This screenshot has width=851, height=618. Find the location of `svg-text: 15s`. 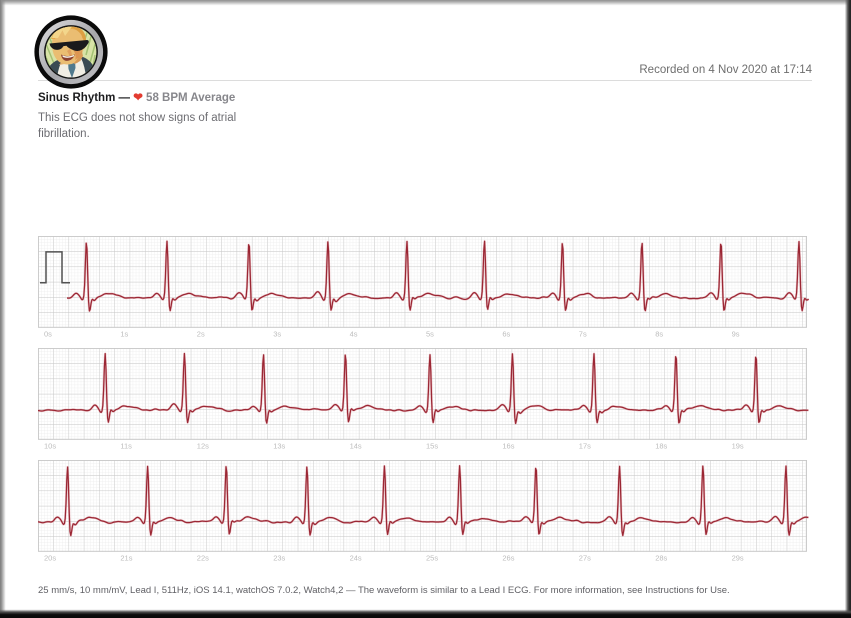

svg-text: 15s is located at coordinates (432, 446).